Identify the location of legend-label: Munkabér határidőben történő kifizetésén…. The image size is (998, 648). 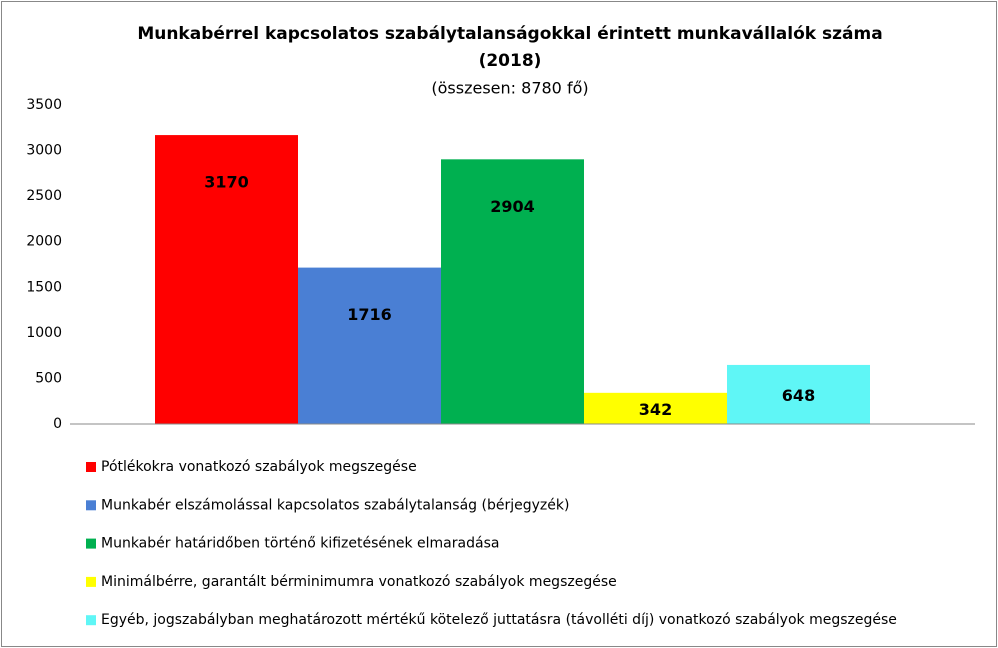
(300, 544).